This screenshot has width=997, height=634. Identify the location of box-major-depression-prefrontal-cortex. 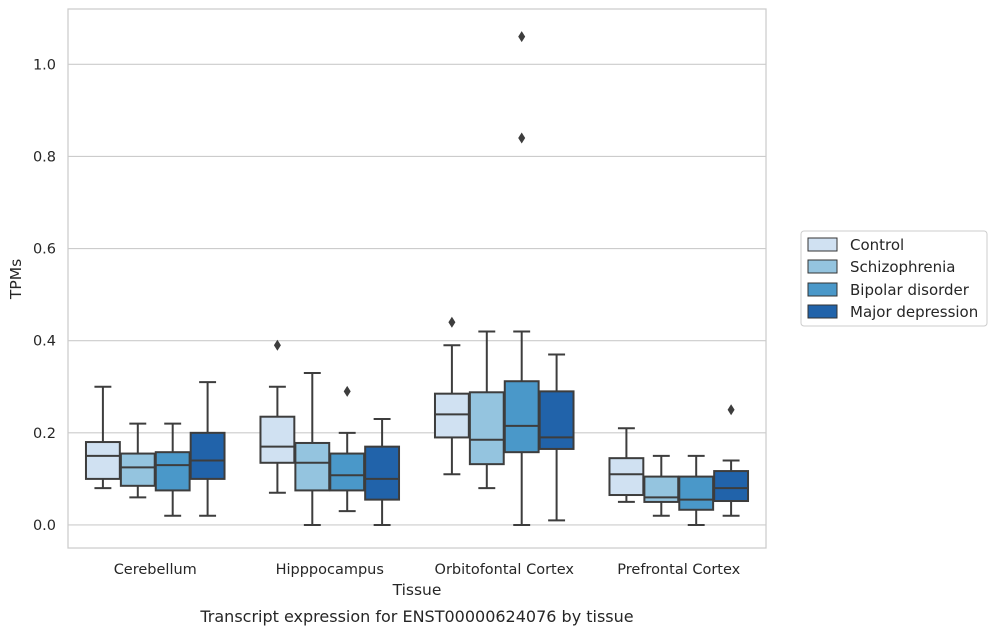
(731, 460).